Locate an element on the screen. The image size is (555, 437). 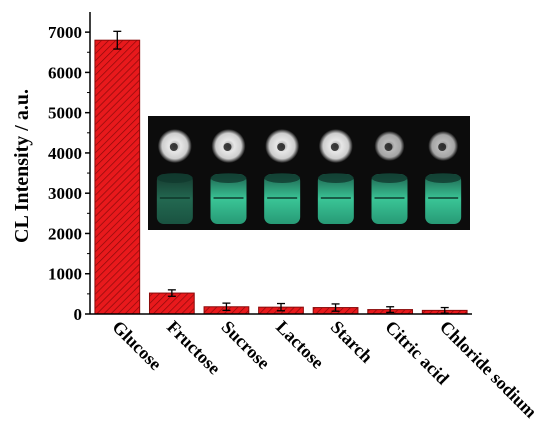
x-tick-label: Chloride sodium is located at coordinates (488, 369).